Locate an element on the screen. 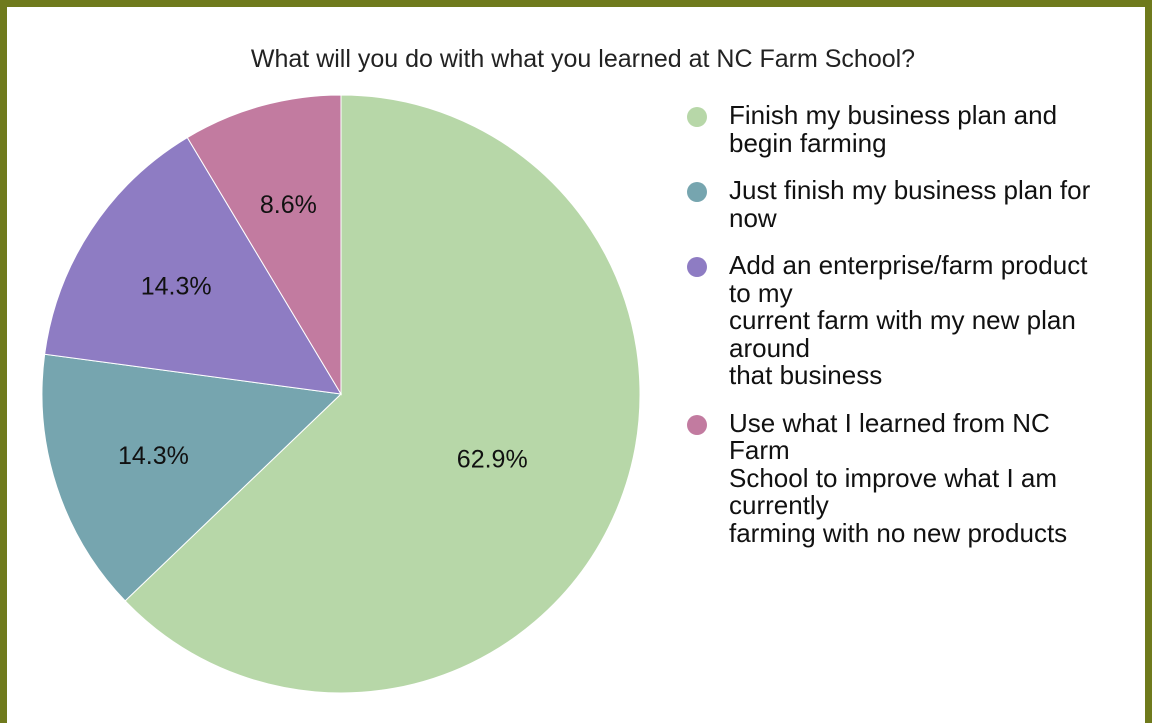 The image size is (1152, 723). pie-slice-add-enterprise is located at coordinates (193, 265).